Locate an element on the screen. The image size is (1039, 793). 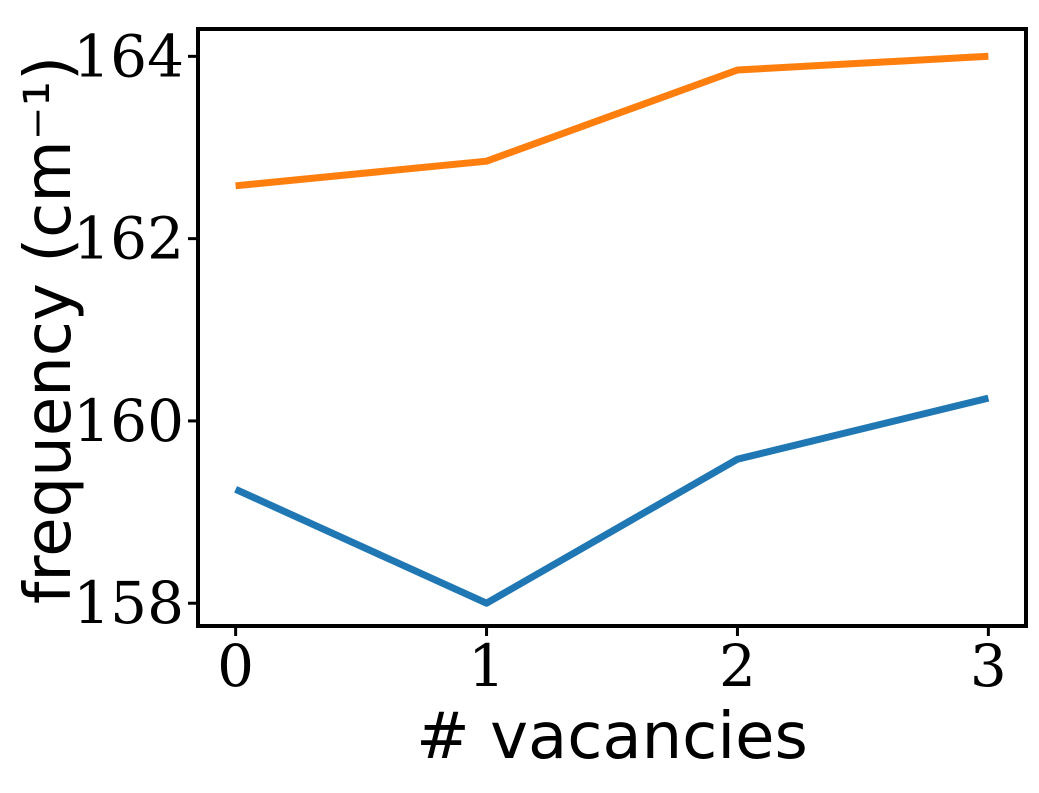
y-axis-label: frequency (cm⁻¹) is located at coordinates (49, 330).